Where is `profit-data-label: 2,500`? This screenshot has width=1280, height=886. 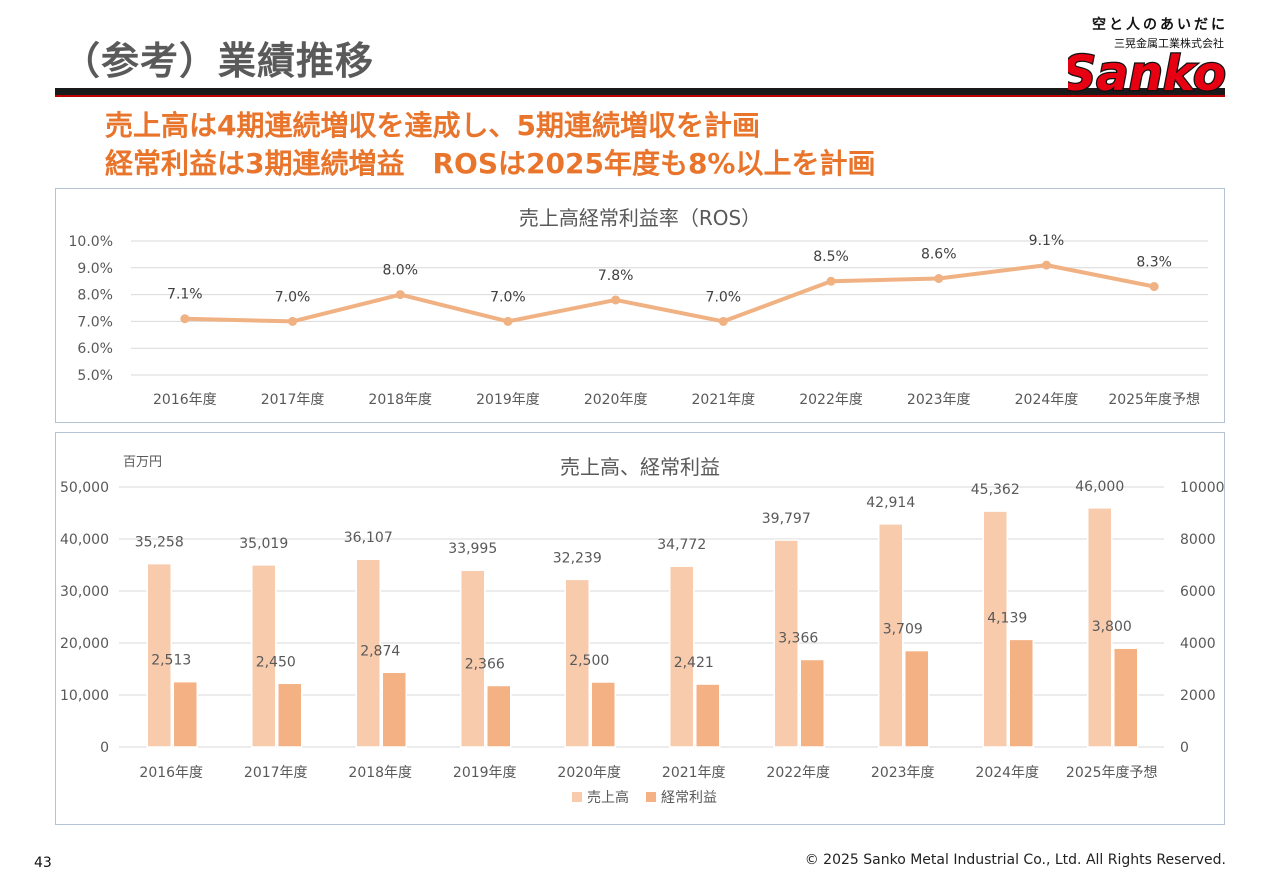 profit-data-label: 2,500 is located at coordinates (589, 661).